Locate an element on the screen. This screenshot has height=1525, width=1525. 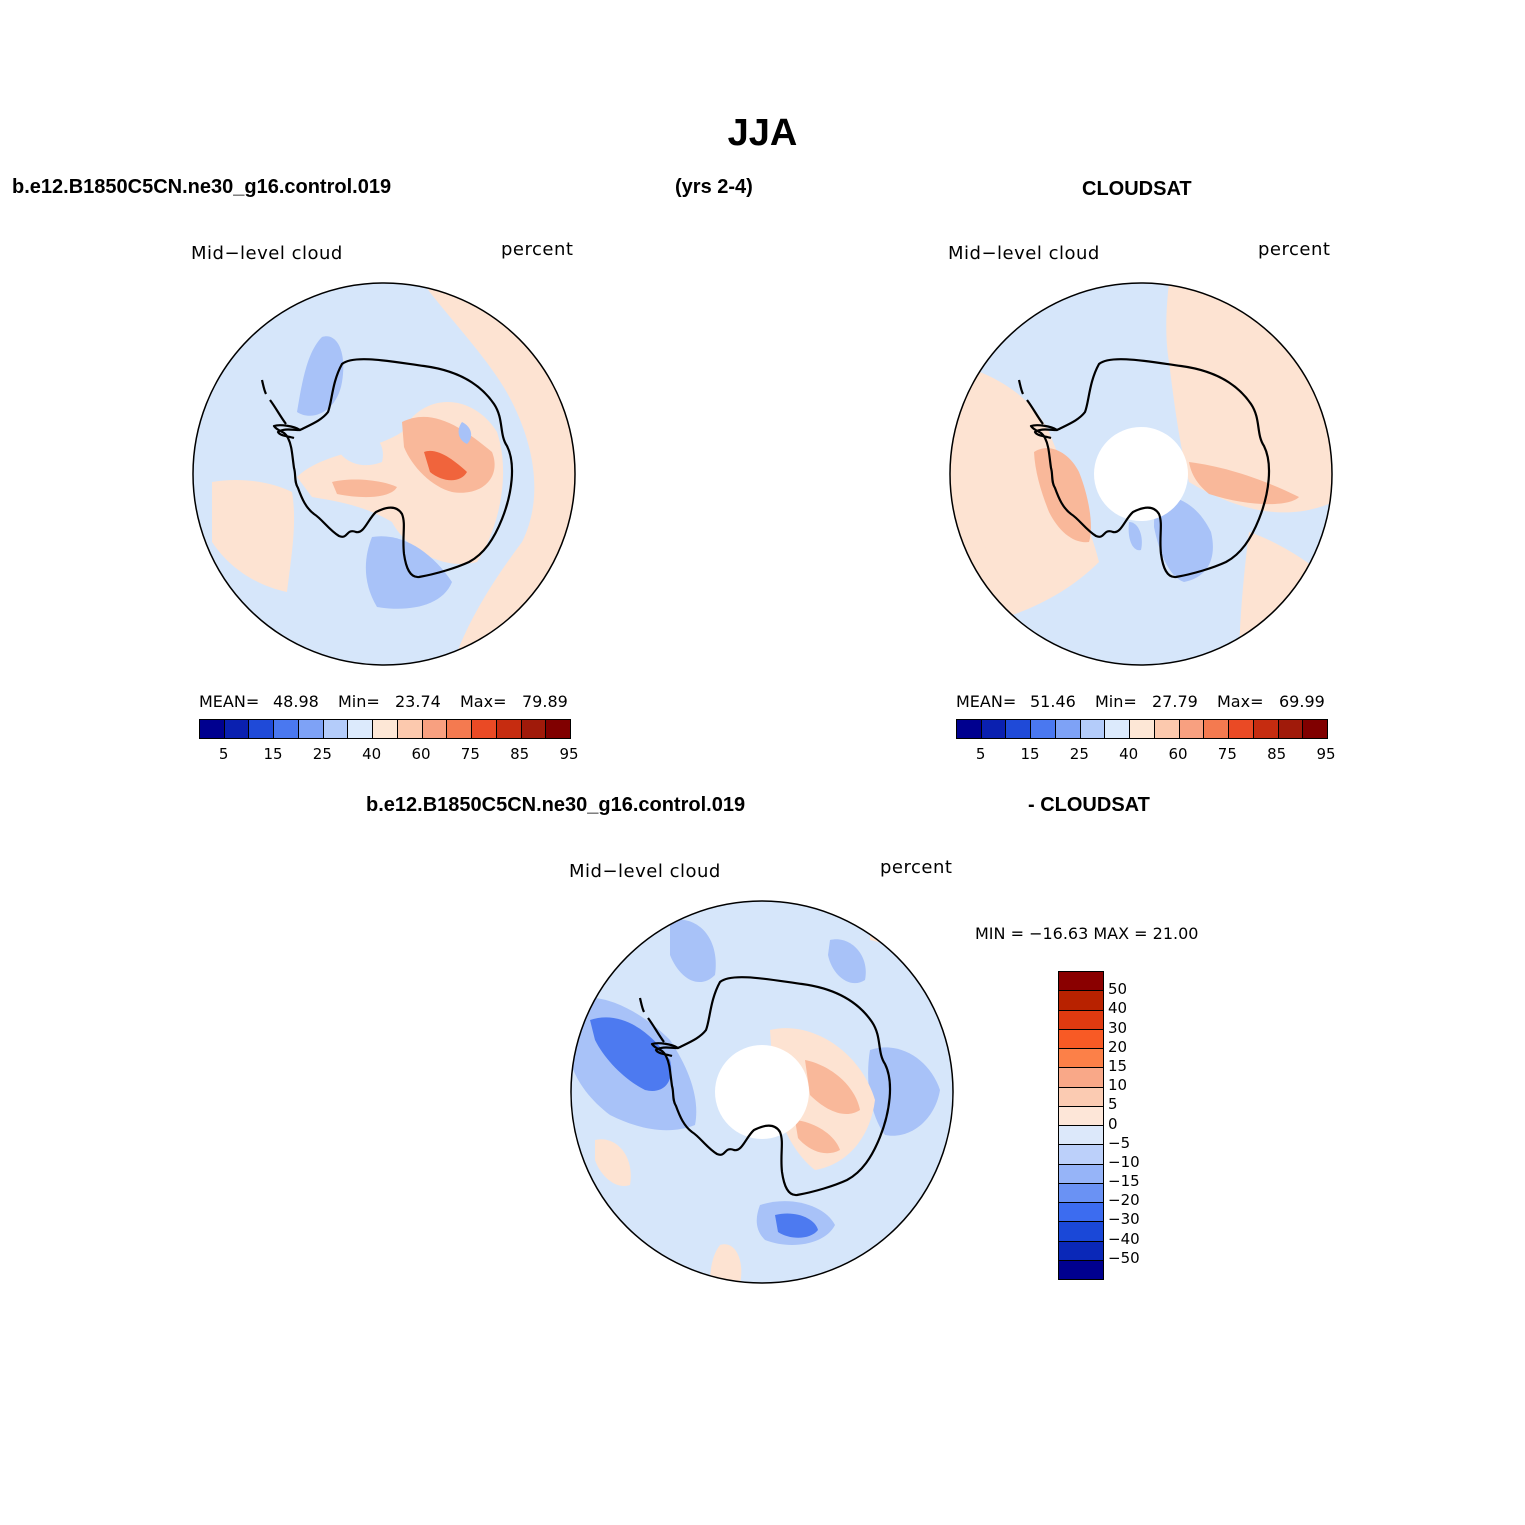
obs-units-label: percent is located at coordinates (1294, 249).